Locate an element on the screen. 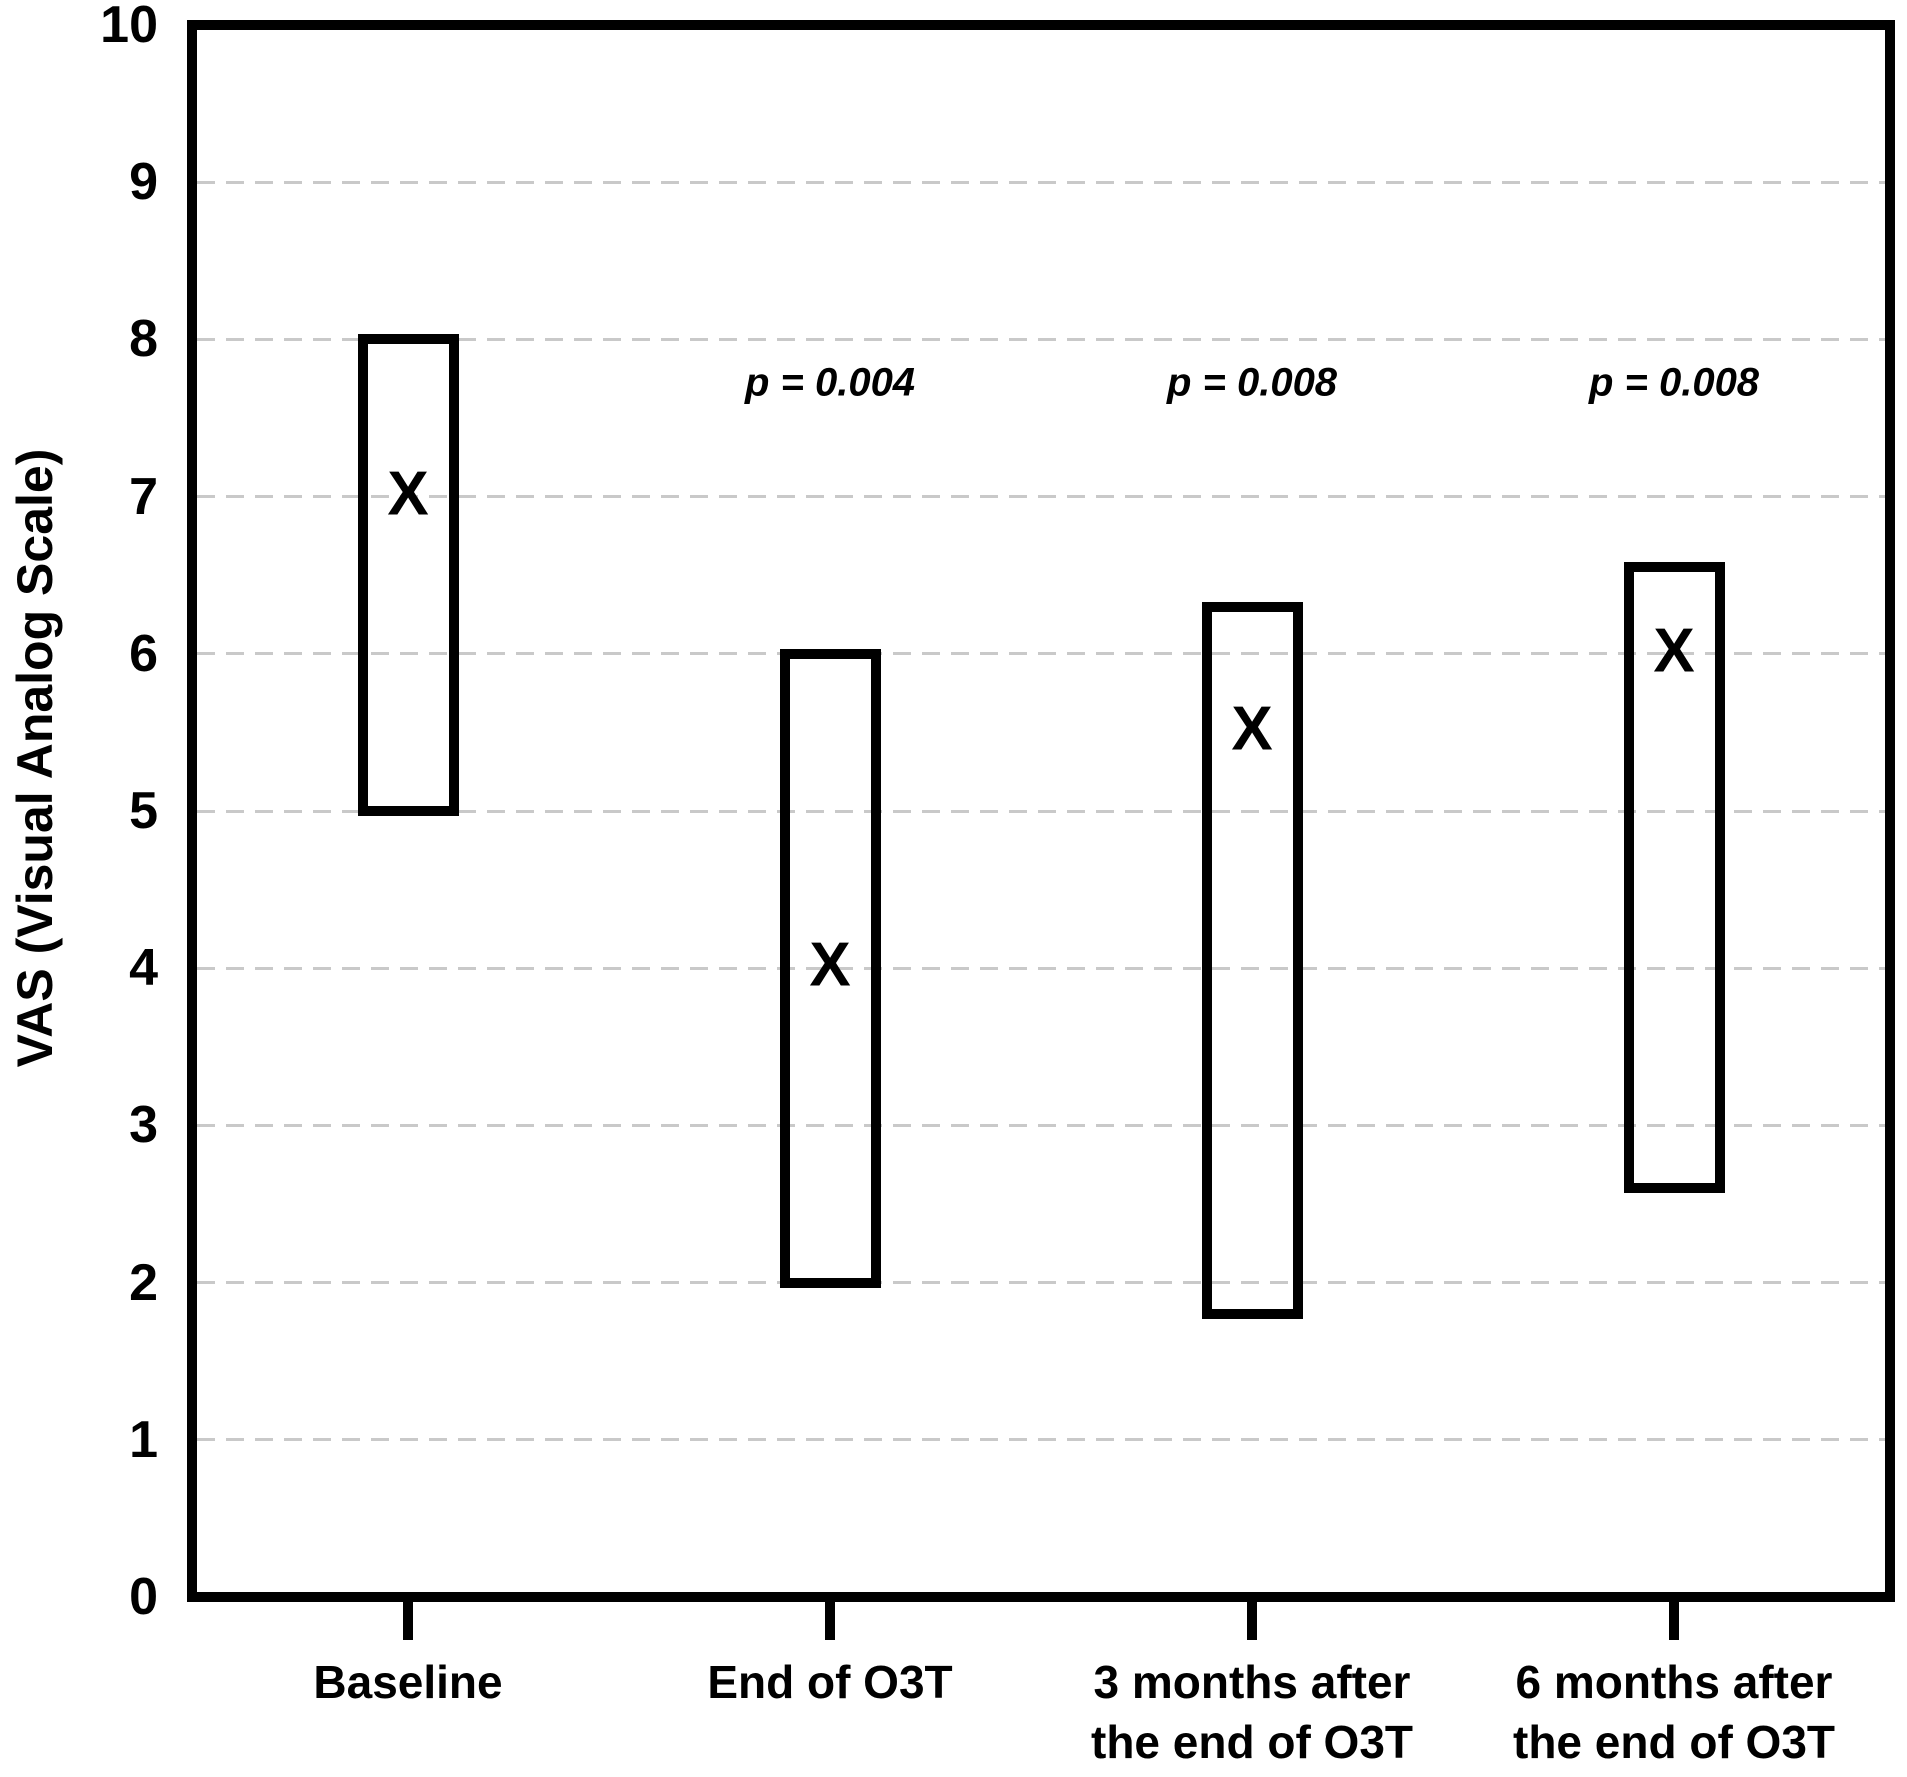 The image size is (1907, 1777). y-tick-label: 8 is located at coordinates (143, 339).